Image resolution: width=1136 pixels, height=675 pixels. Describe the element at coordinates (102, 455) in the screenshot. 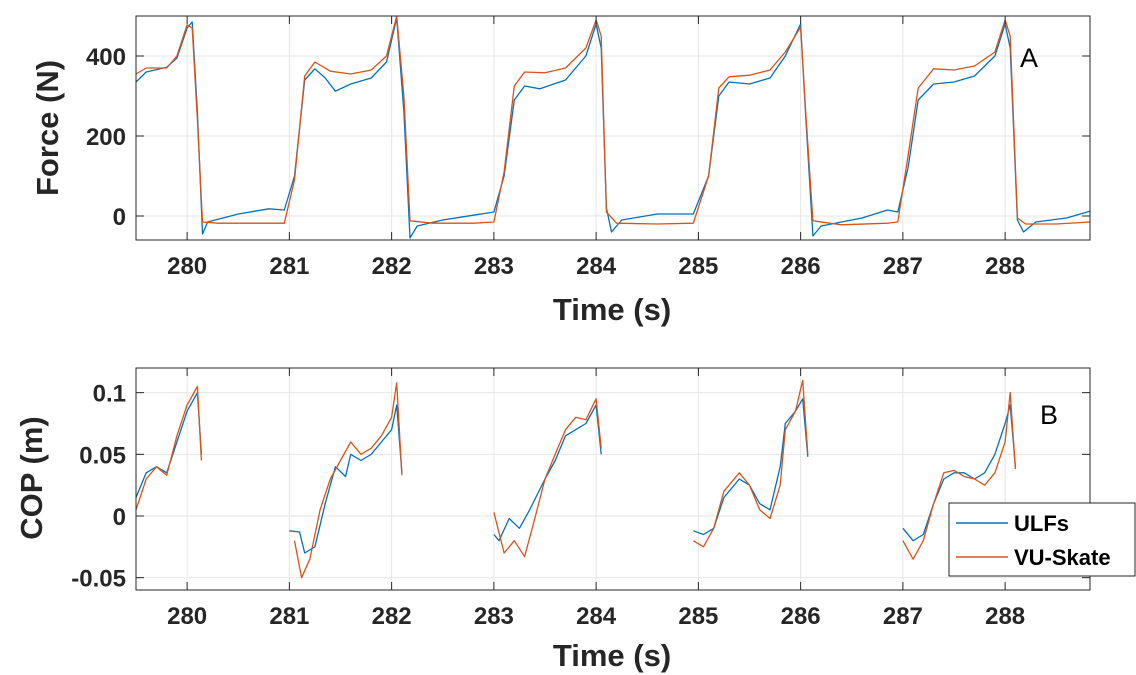

I see `cop-y-tick-label: 0.05` at that location.